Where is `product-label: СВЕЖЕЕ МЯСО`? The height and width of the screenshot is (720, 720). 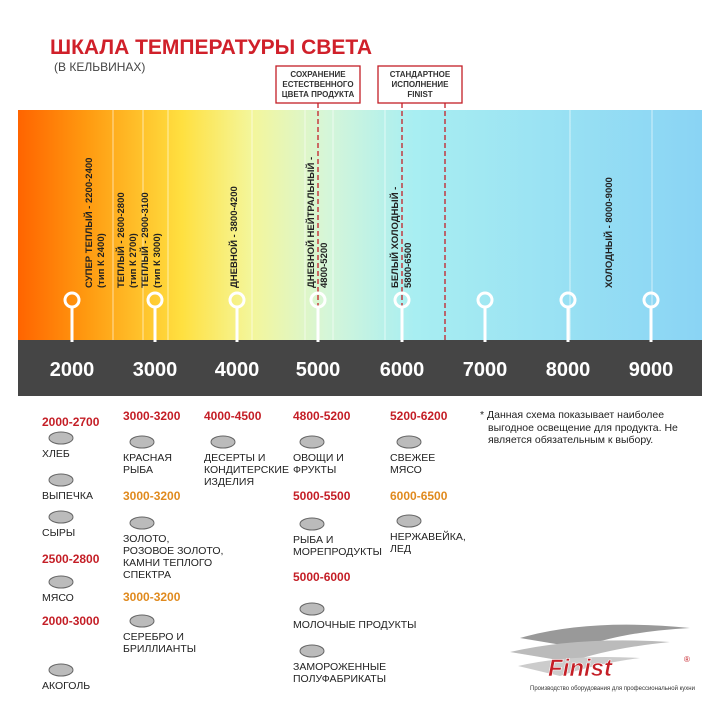
product-label: СВЕЖЕЕ МЯСО is located at coordinates (413, 464).